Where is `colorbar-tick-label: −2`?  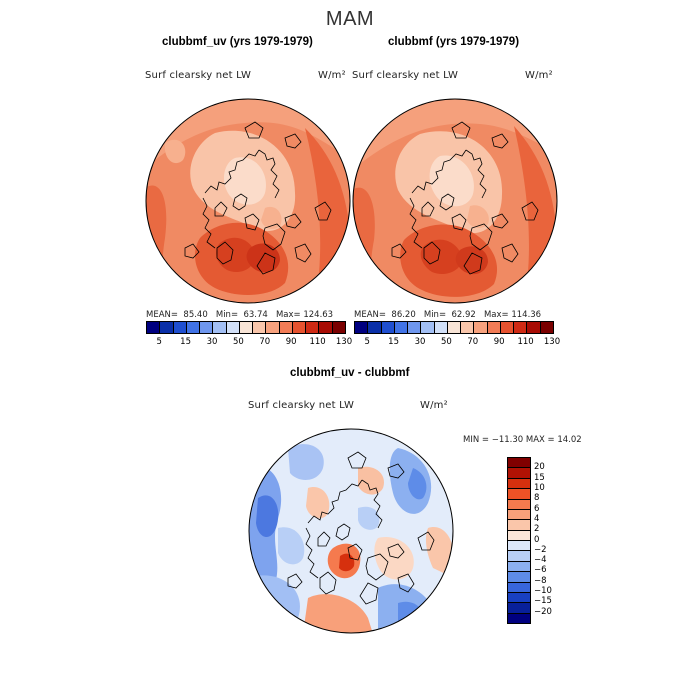 colorbar-tick-label: −2 is located at coordinates (540, 549).